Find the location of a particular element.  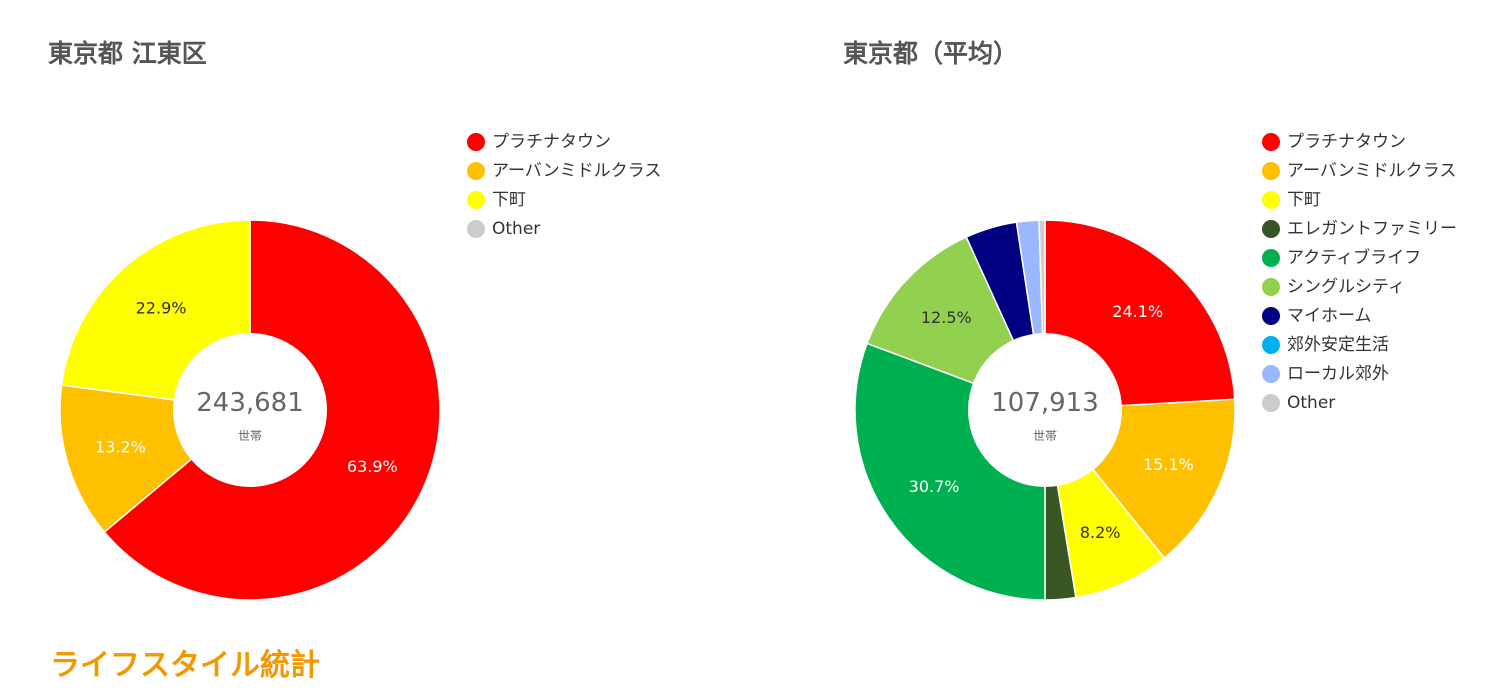

legend-item-6: シングルシティ is located at coordinates (1362, 287).